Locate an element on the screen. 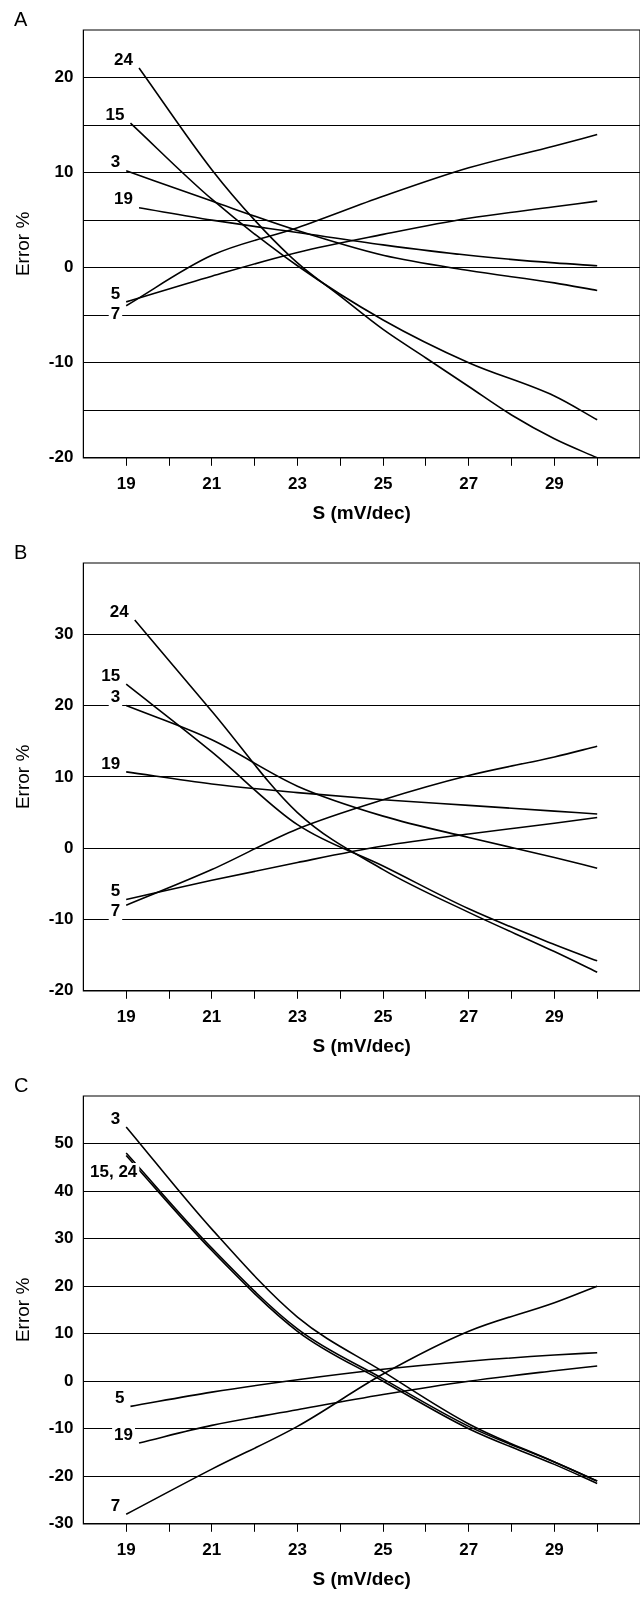  chart-title: C is located at coordinates (21, 1085).